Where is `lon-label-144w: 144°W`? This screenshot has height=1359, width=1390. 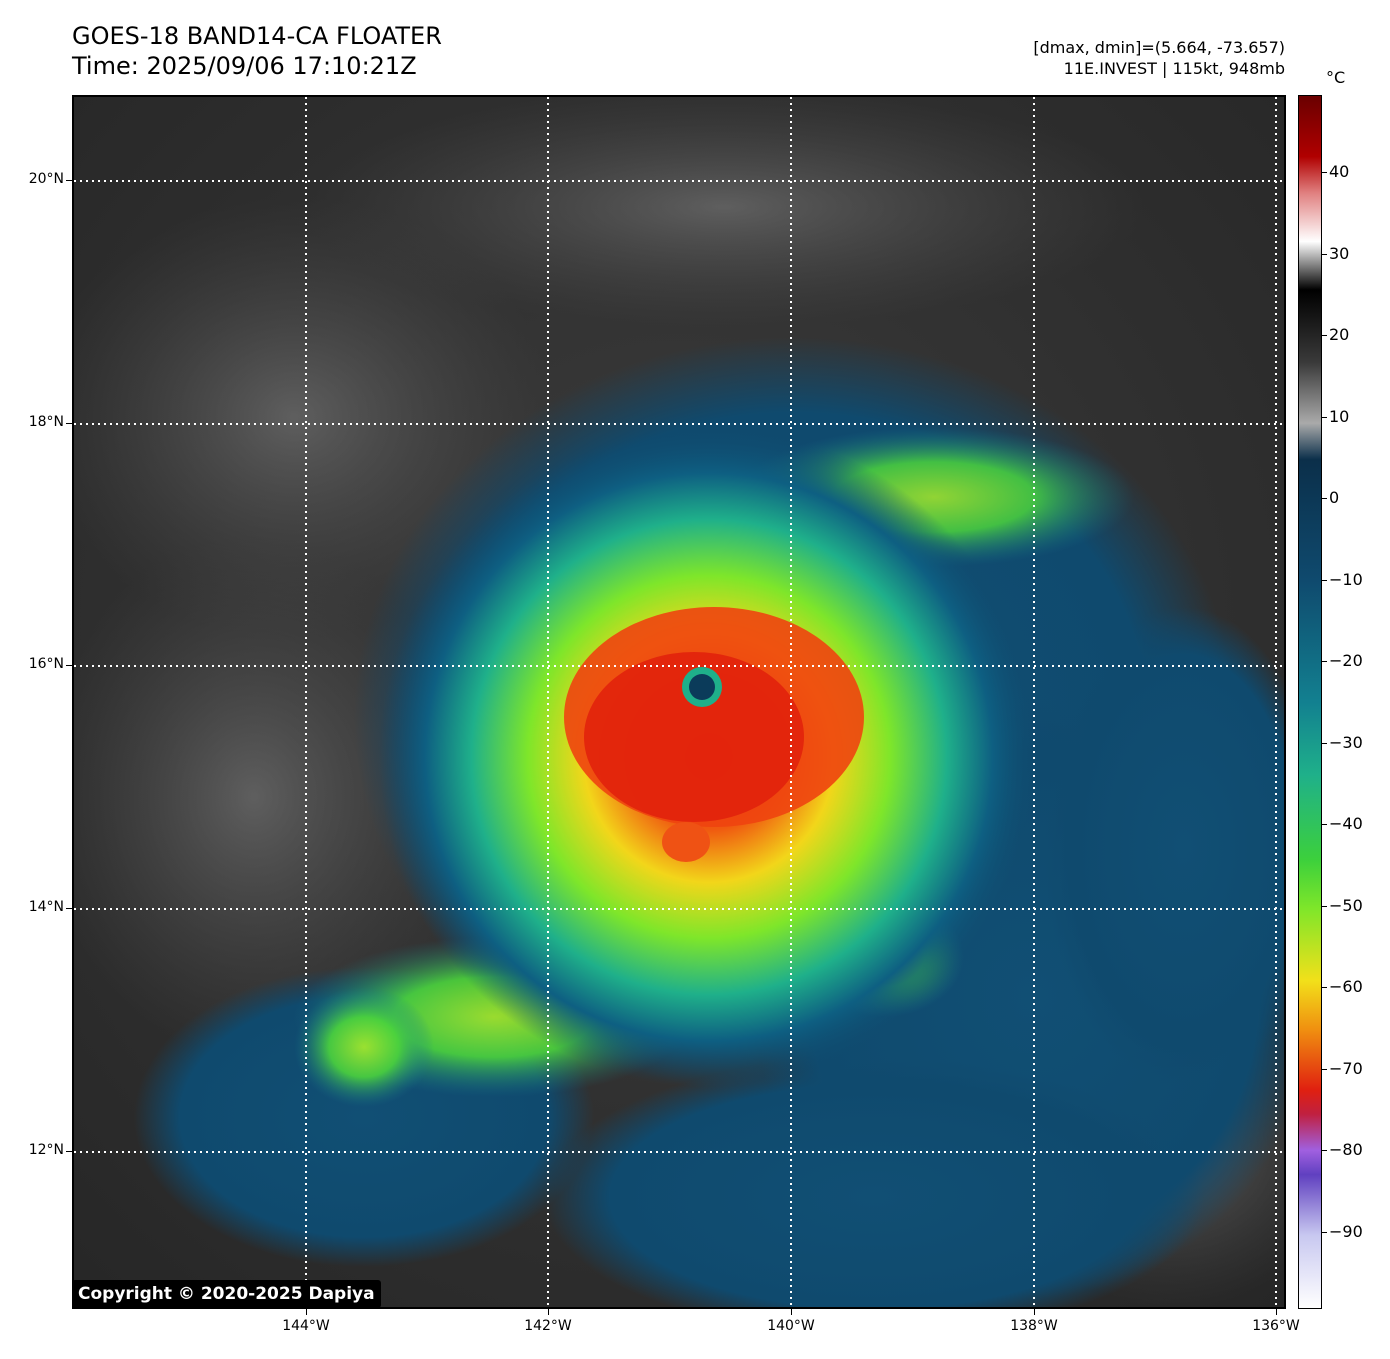
lon-label-144w: 144°W is located at coordinates (306, 1326).